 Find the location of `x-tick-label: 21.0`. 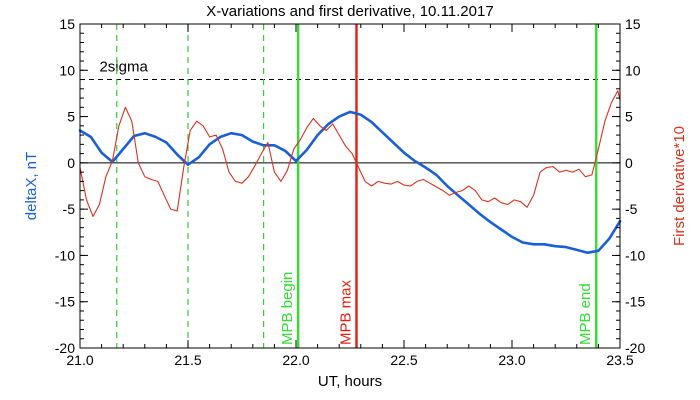

x-tick-label: 21.0 is located at coordinates (79, 360).